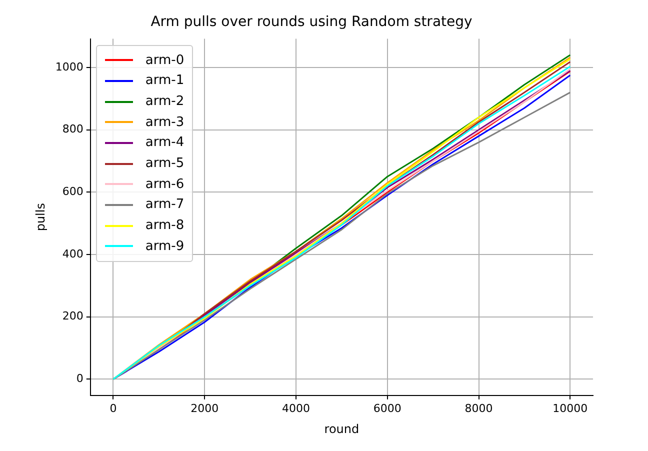  What do you see at coordinates (204, 408) in the screenshot?
I see `x-tick-label: 2000` at bounding box center [204, 408].